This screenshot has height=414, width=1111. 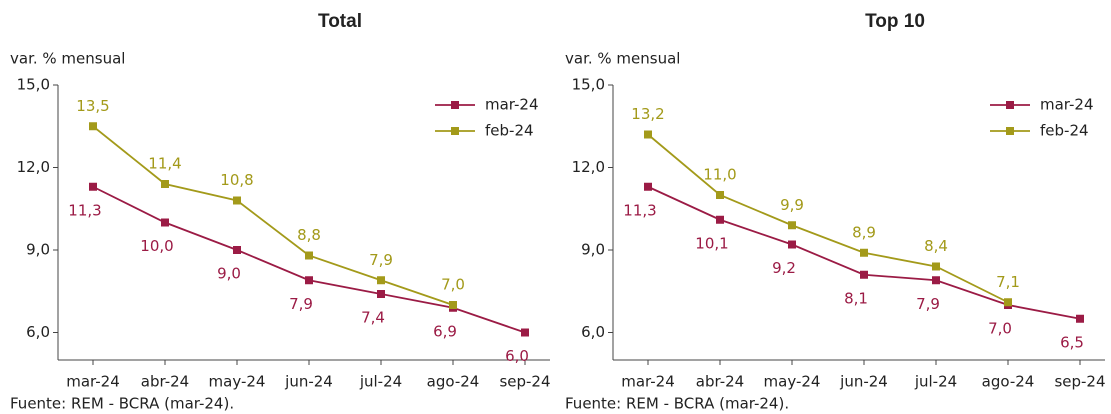 What do you see at coordinates (895, 21) in the screenshot?
I see `chart-title: Top 10` at bounding box center [895, 21].